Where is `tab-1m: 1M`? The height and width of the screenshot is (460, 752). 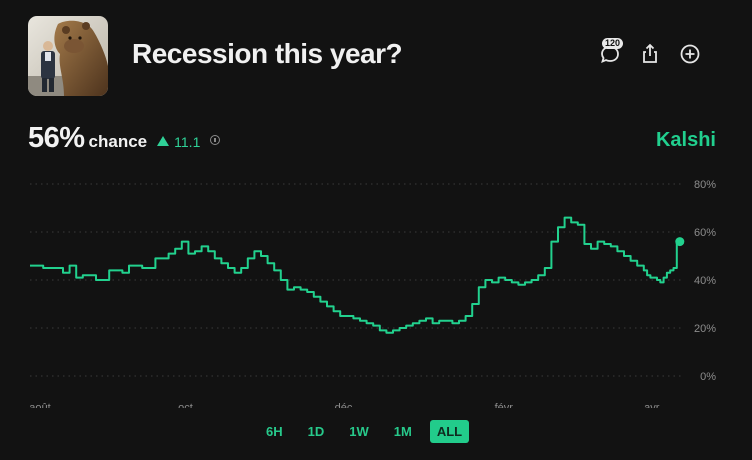
tab-1m: 1M is located at coordinates (403, 431).